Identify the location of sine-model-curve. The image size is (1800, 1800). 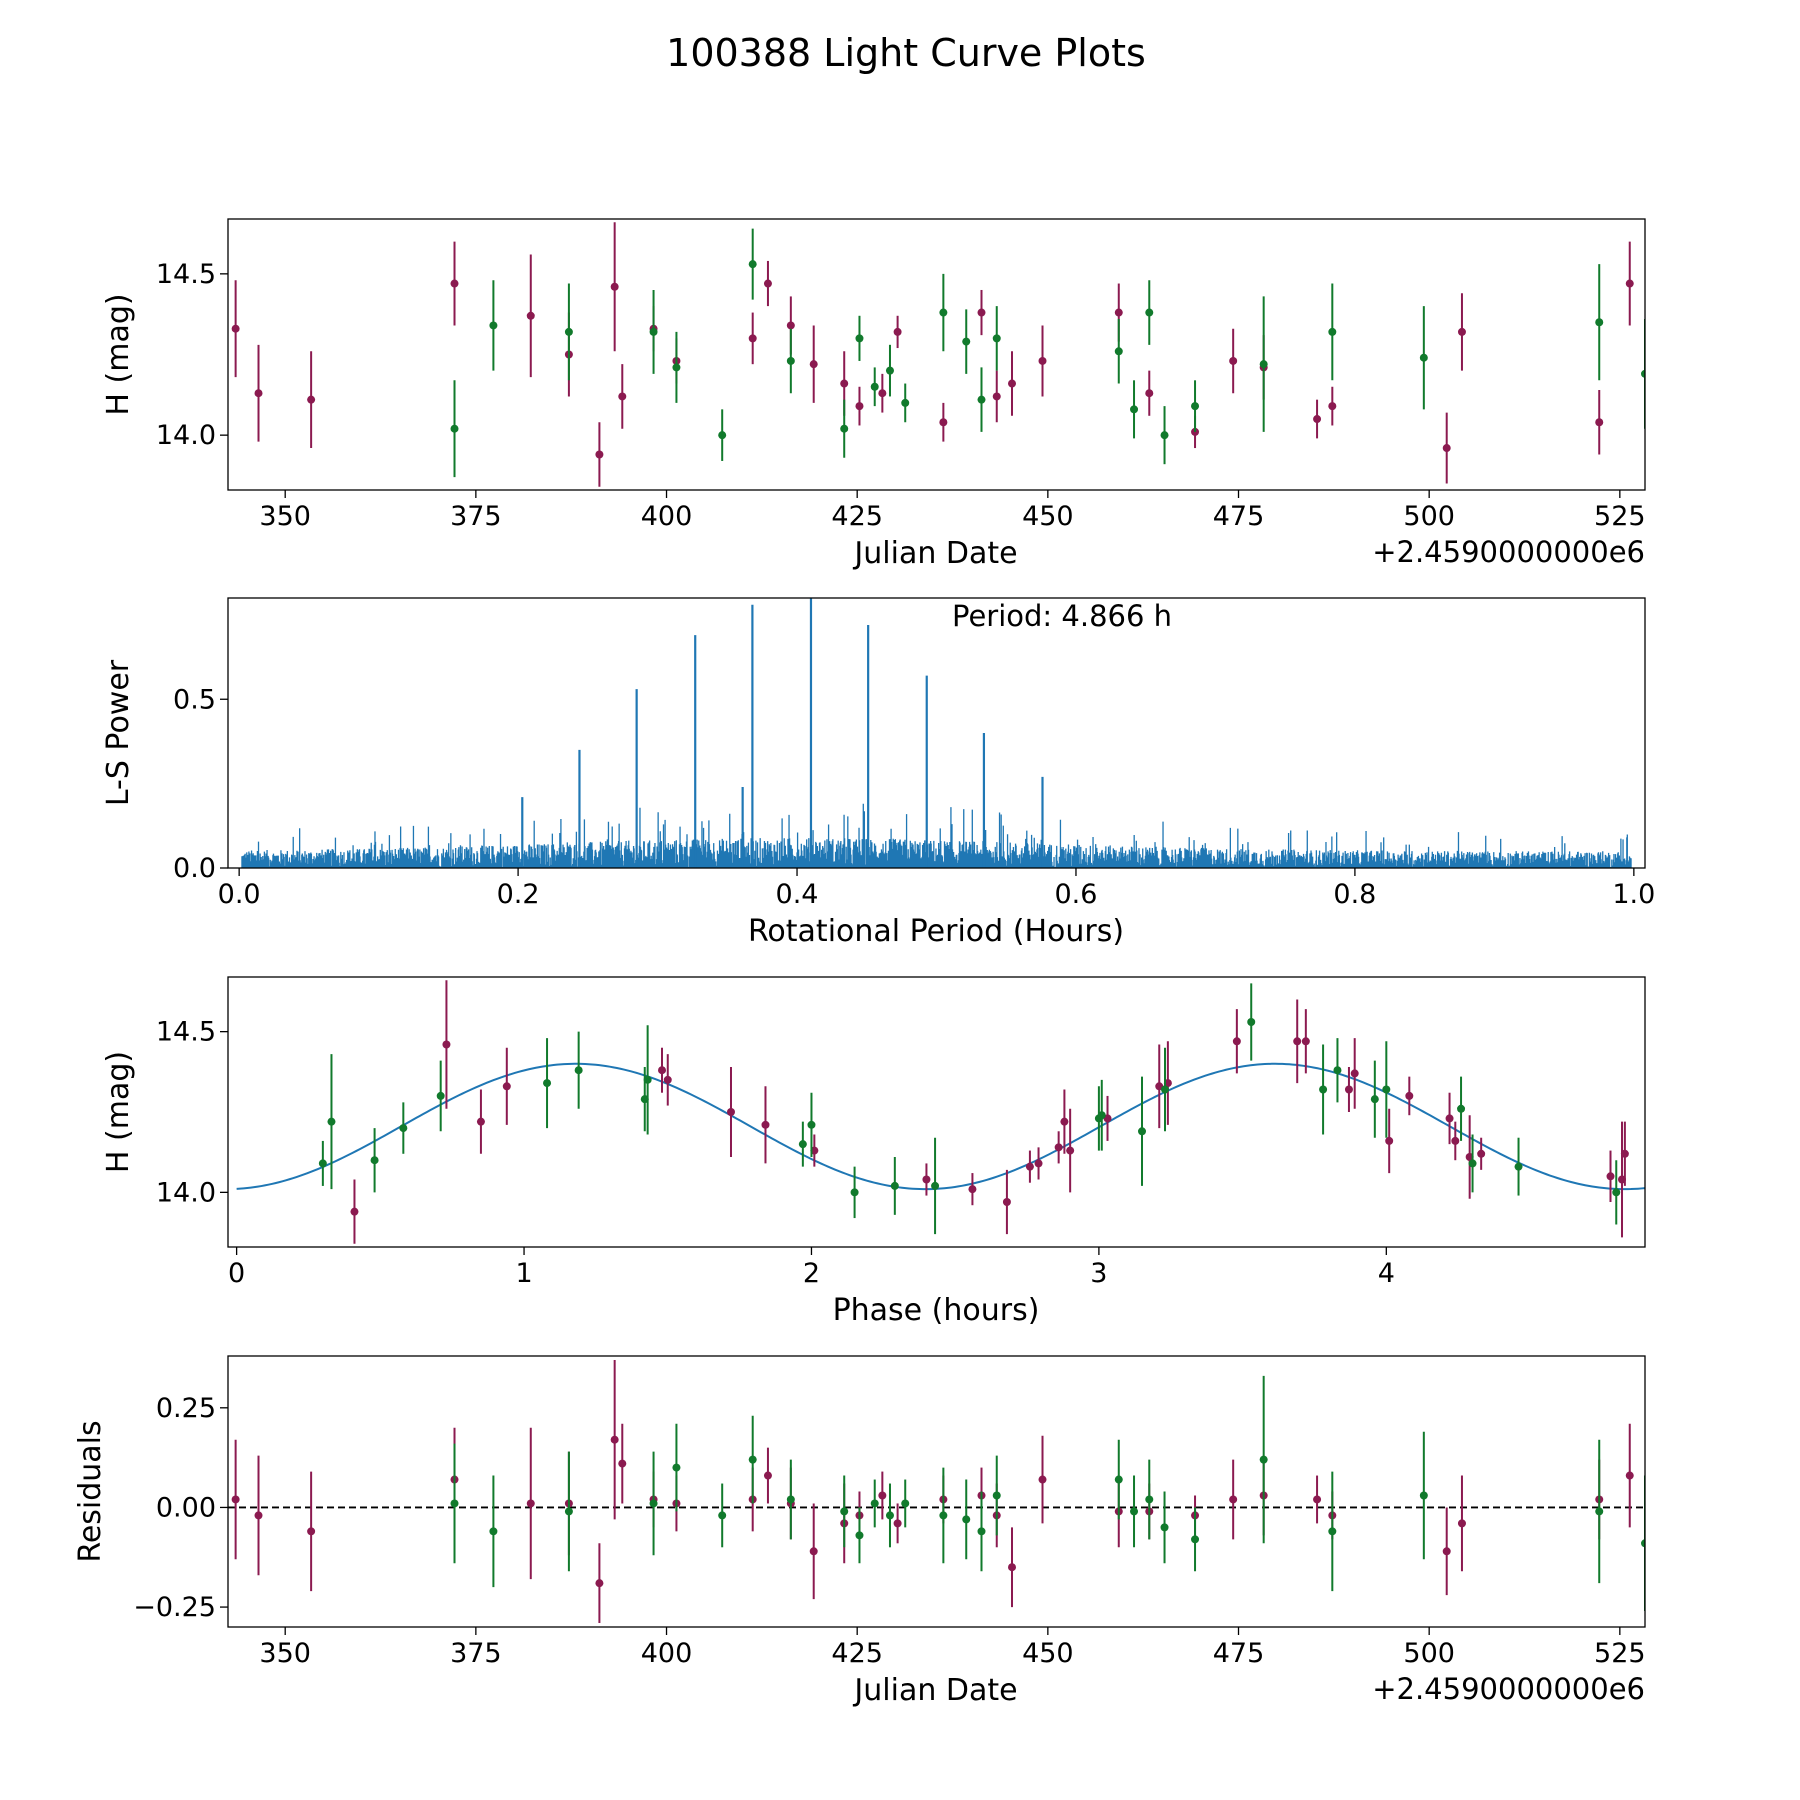
(940, 1126).